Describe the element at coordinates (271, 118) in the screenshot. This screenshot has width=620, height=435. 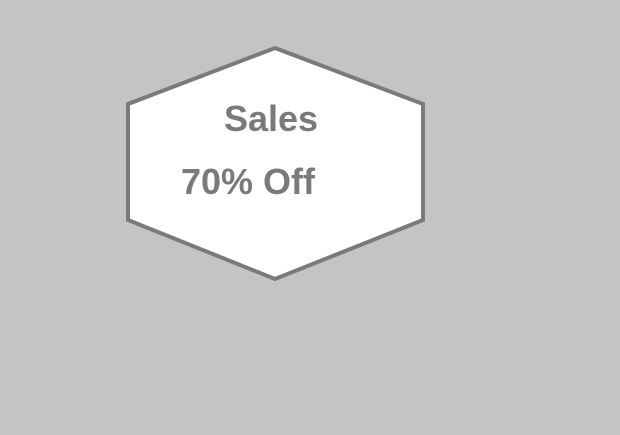
I see `badge-title: Sales` at that location.